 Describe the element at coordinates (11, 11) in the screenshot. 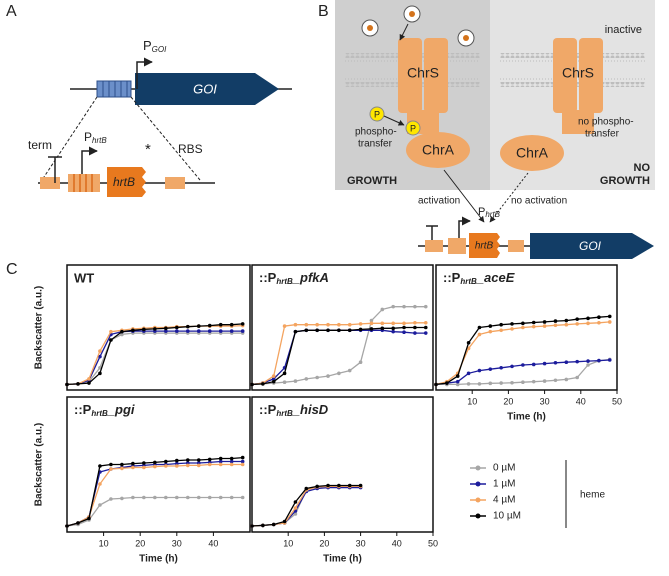

I see `panel-label: A` at that location.